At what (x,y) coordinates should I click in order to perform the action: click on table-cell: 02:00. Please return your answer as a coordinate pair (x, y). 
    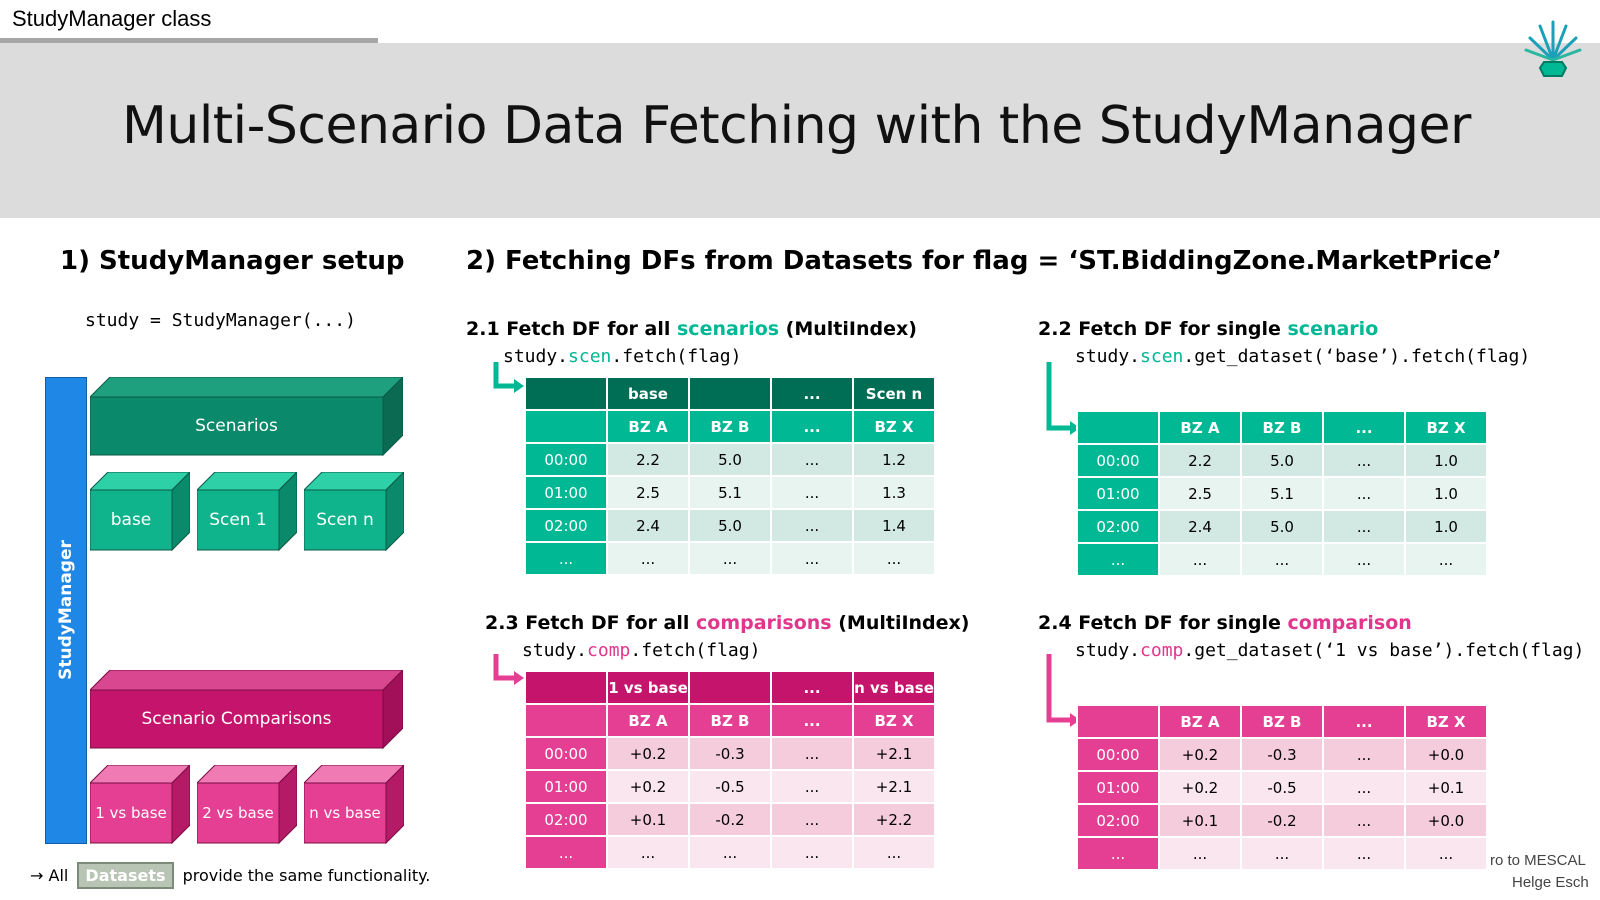
    Looking at the image, I should click on (1118, 820).